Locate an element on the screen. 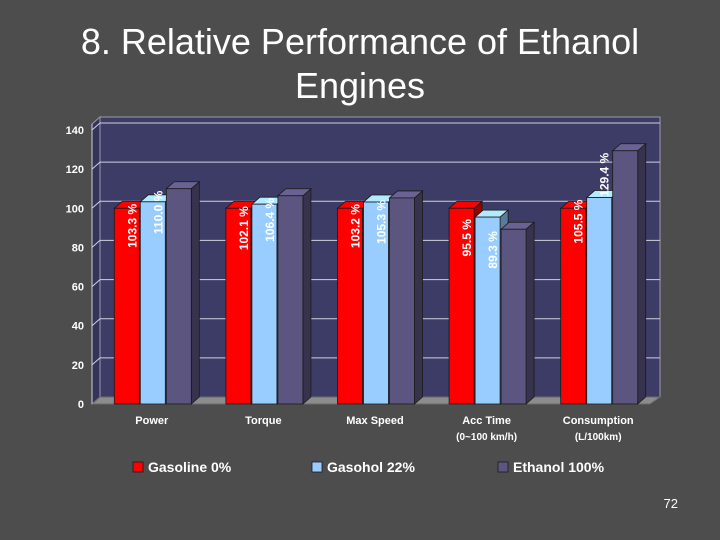 The height and width of the screenshot is (540, 720). data-label: 103.2 % is located at coordinates (356, 226).